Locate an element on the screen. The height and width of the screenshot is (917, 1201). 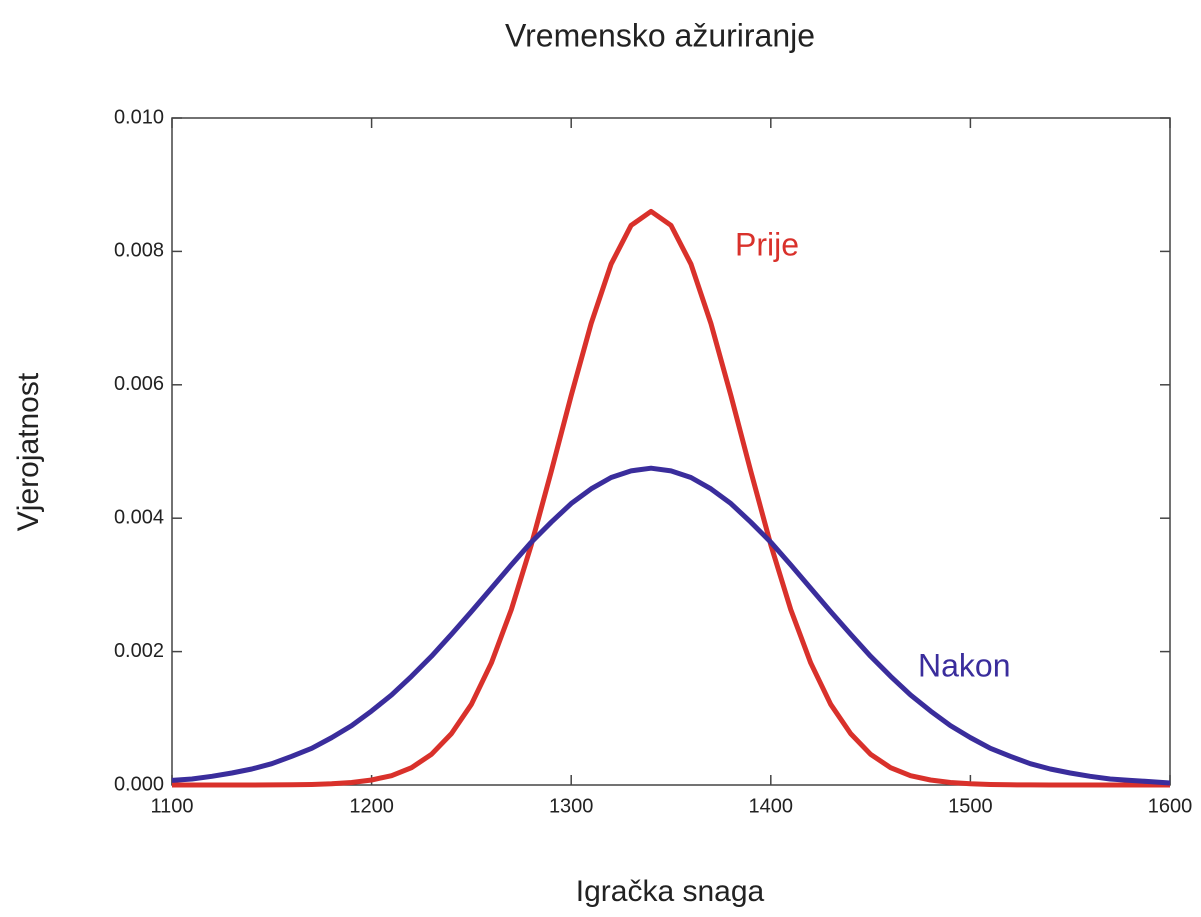
x-tick-label: 1300 is located at coordinates (571, 806).